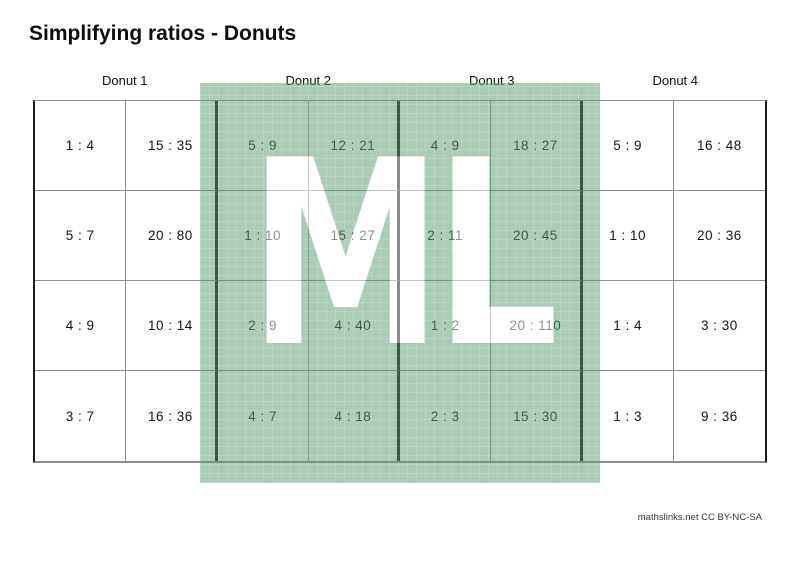 Image resolution: width=800 pixels, height=566 pixels. I want to click on ratio-cell: 20 : 36, so click(719, 236).